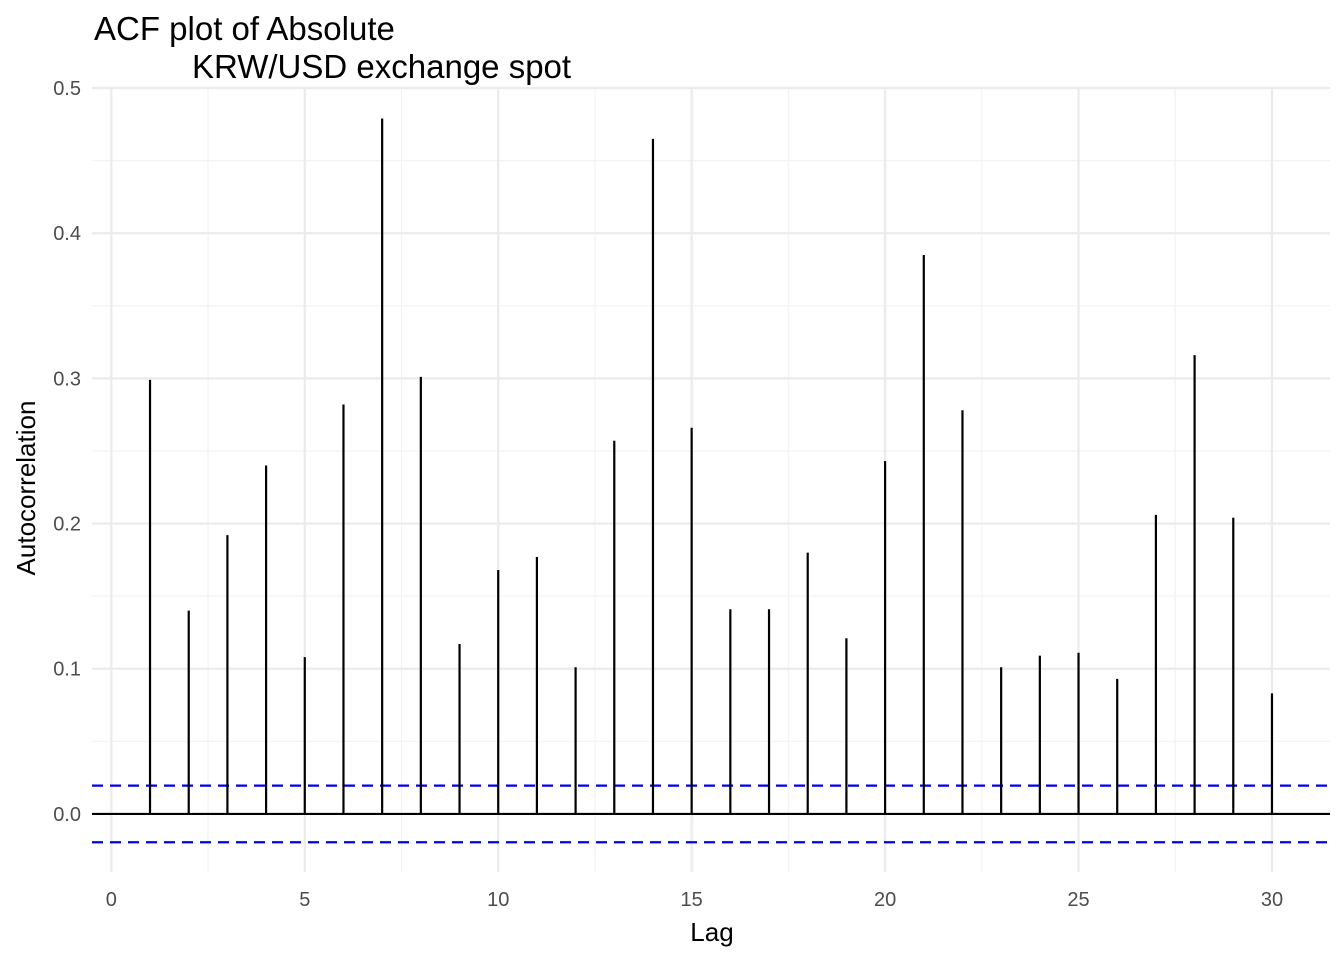  What do you see at coordinates (498, 900) in the screenshot?
I see `x-tick-label: 10` at bounding box center [498, 900].